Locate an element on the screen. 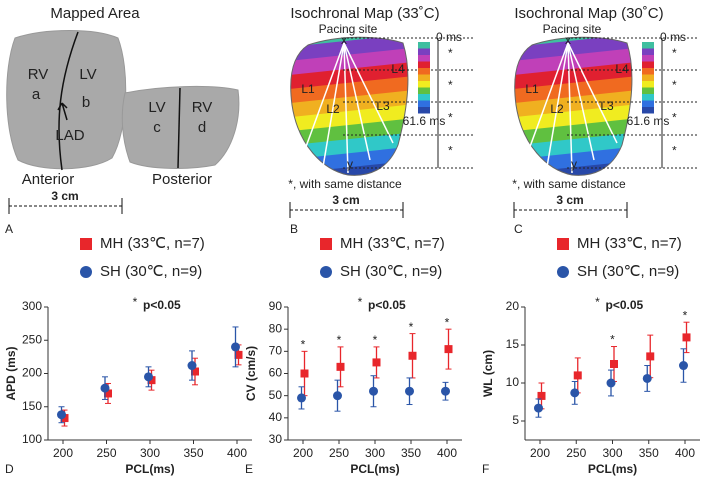  y-tick-label: 20 is located at coordinates (513, 306).